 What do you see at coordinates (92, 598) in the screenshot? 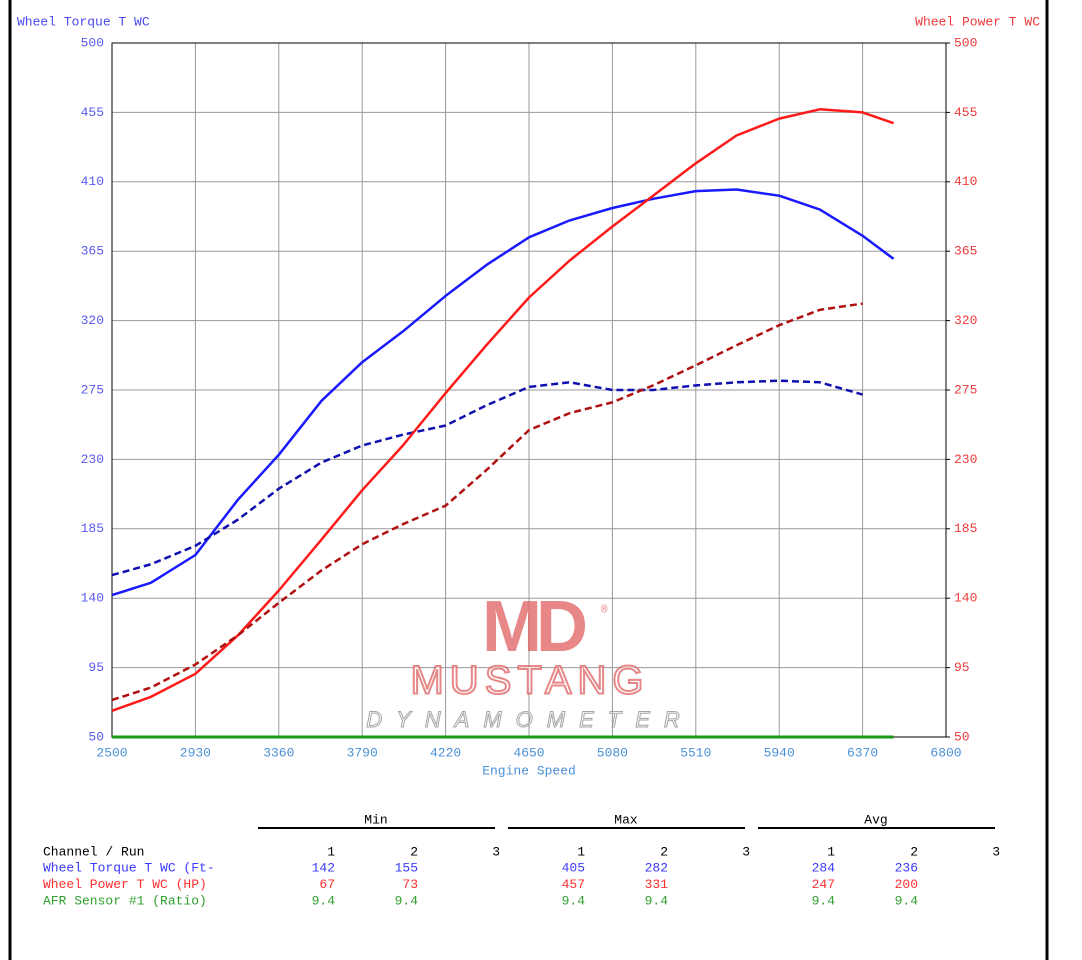
I see `y-tick-label: 140` at bounding box center [92, 598].